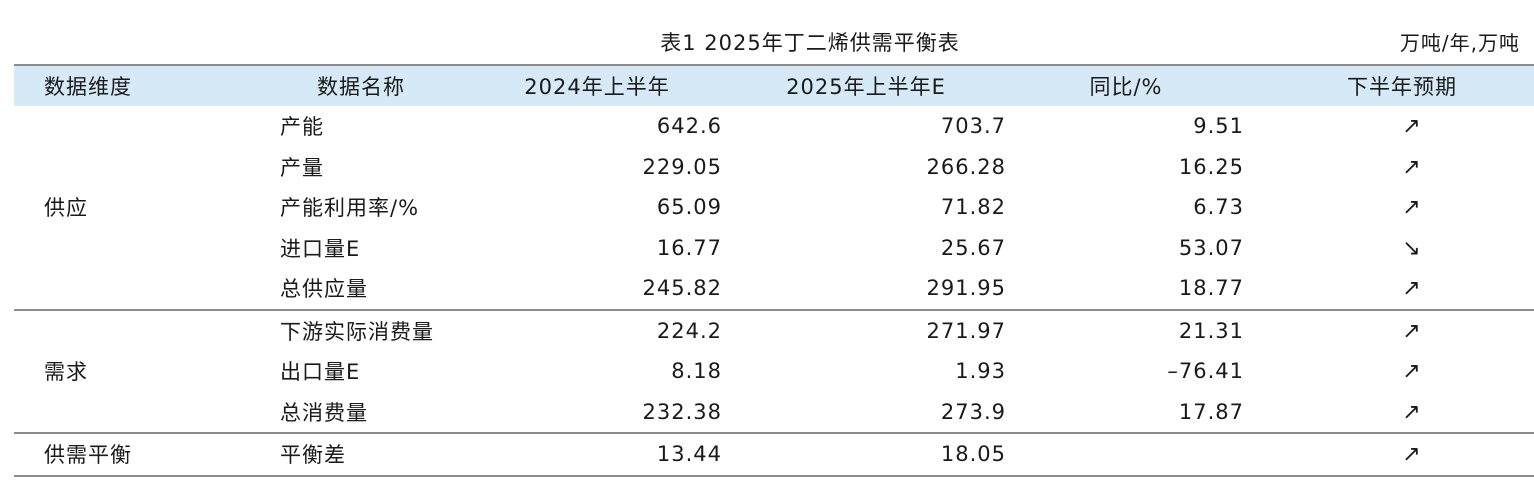 The height and width of the screenshot is (493, 1534). I want to click on header-2025: 2025年上半年E, so click(866, 87).